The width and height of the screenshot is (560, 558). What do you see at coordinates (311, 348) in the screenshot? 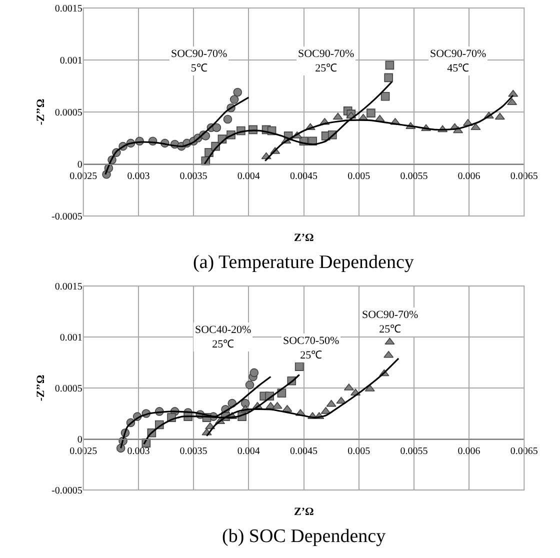
I see `series-label: SOC70-50% 25℃` at bounding box center [311, 348].